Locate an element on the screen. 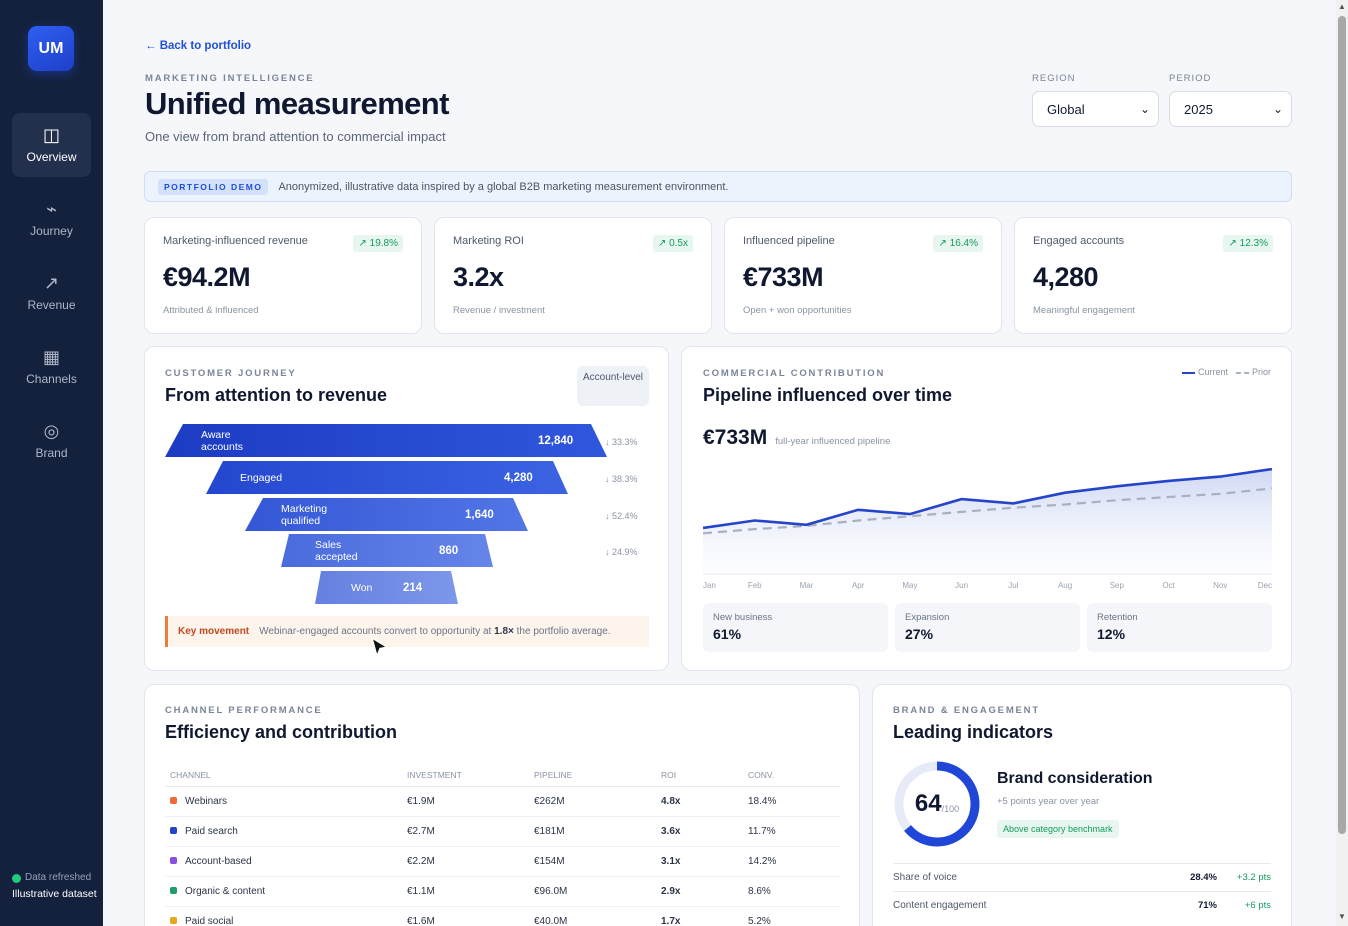 Image resolution: width=1348 pixels, height=926 pixels. column-header-investment: INVESTMENT is located at coordinates (465, 775).